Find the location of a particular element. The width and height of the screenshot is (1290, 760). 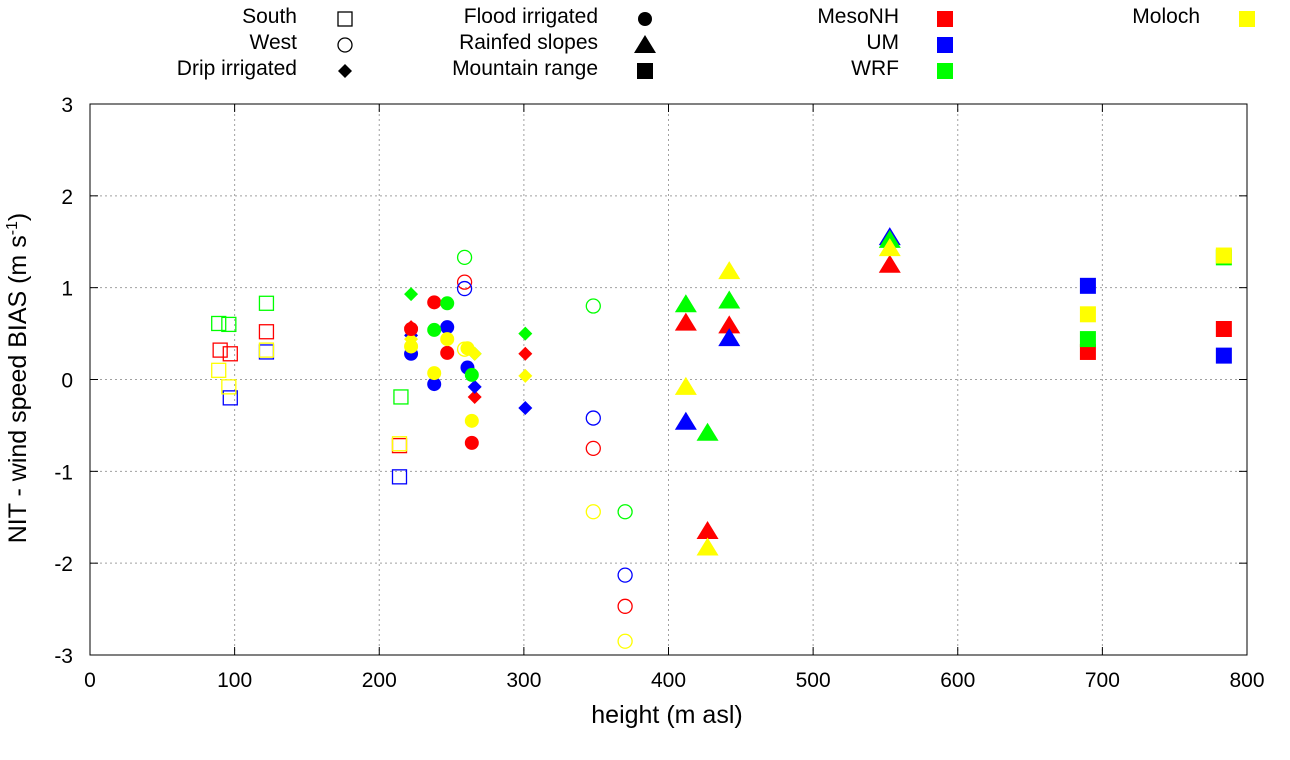

y-tick-label: -2 is located at coordinates (63, 564).